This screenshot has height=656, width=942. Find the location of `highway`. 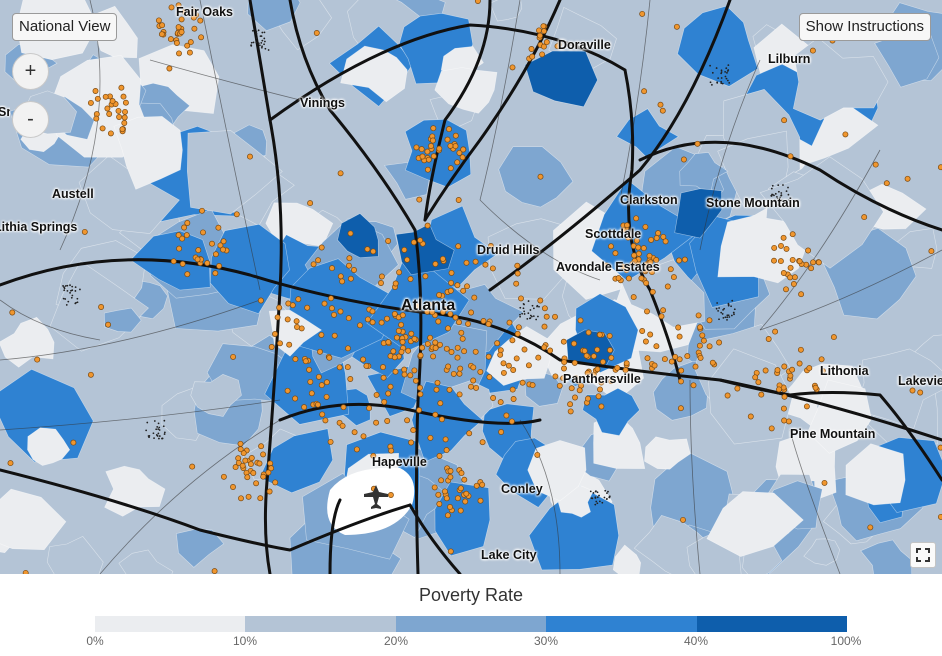

highway is located at coordinates (206, 510).